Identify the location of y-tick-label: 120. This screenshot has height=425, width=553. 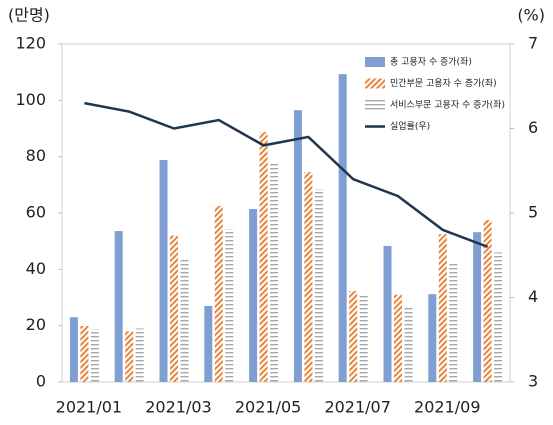
(30, 43).